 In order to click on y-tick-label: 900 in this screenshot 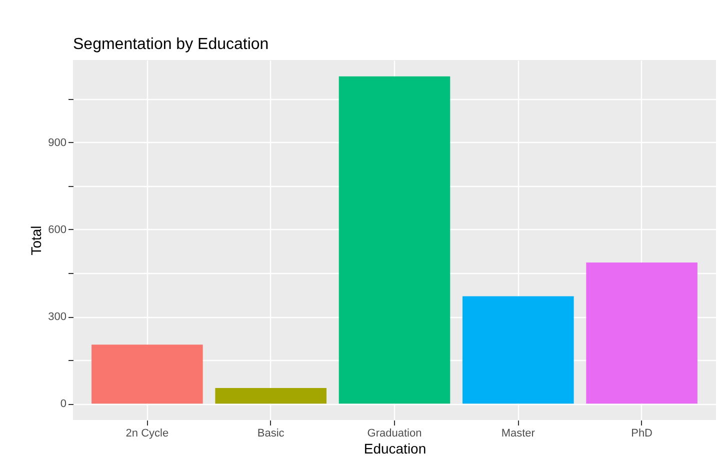, I will do `click(57, 142)`.